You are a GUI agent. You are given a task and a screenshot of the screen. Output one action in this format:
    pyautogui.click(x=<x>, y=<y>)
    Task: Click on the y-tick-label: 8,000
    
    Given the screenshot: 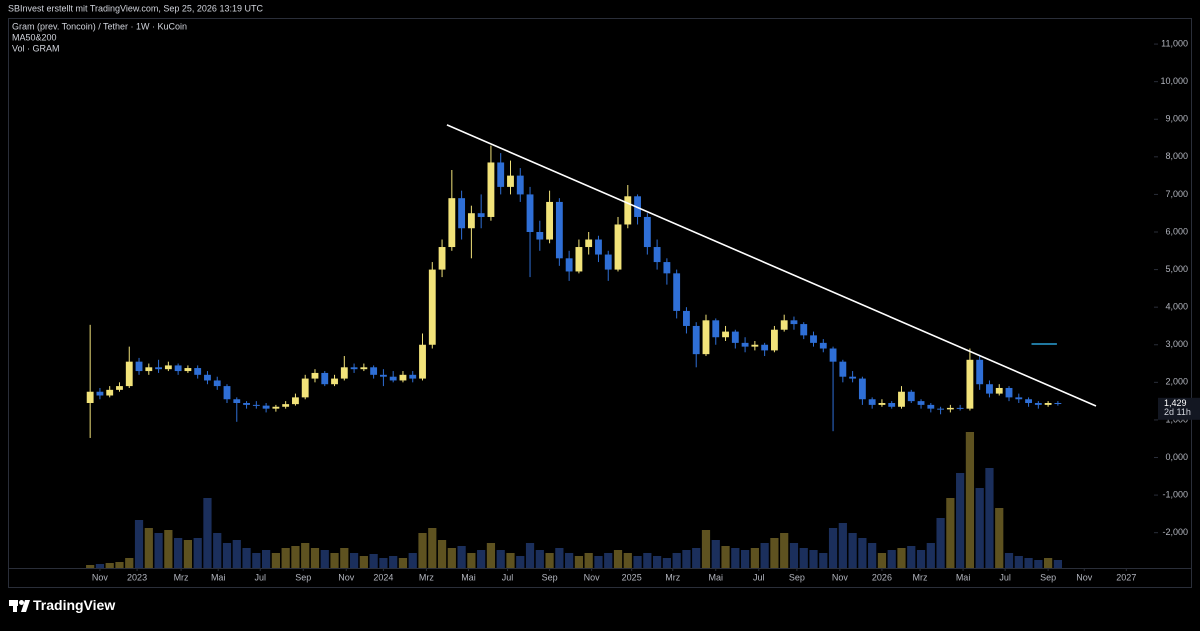 What is the action you would take?
    pyautogui.click(x=1176, y=156)
    